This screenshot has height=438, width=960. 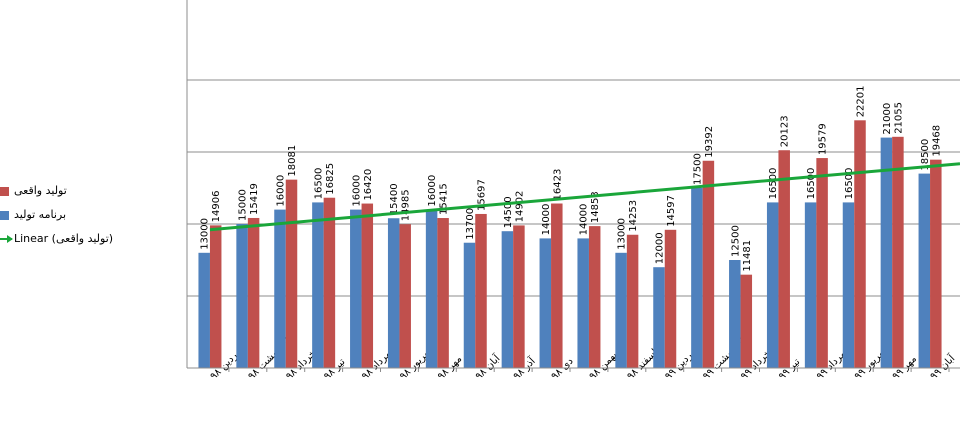 What do you see at coordinates (671, 211) in the screenshot?
I see `data-label-actual: 14597` at bounding box center [671, 211].